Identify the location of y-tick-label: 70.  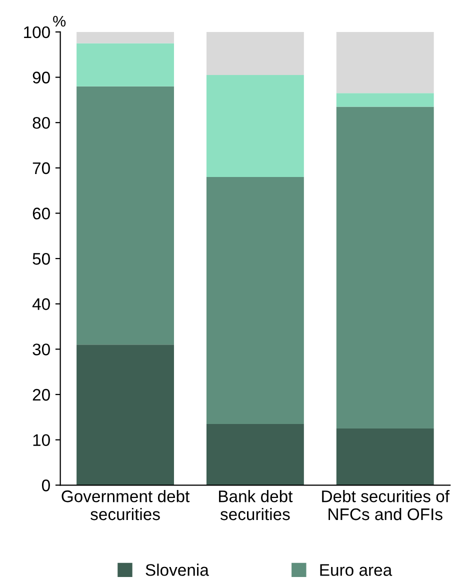
(41, 168).